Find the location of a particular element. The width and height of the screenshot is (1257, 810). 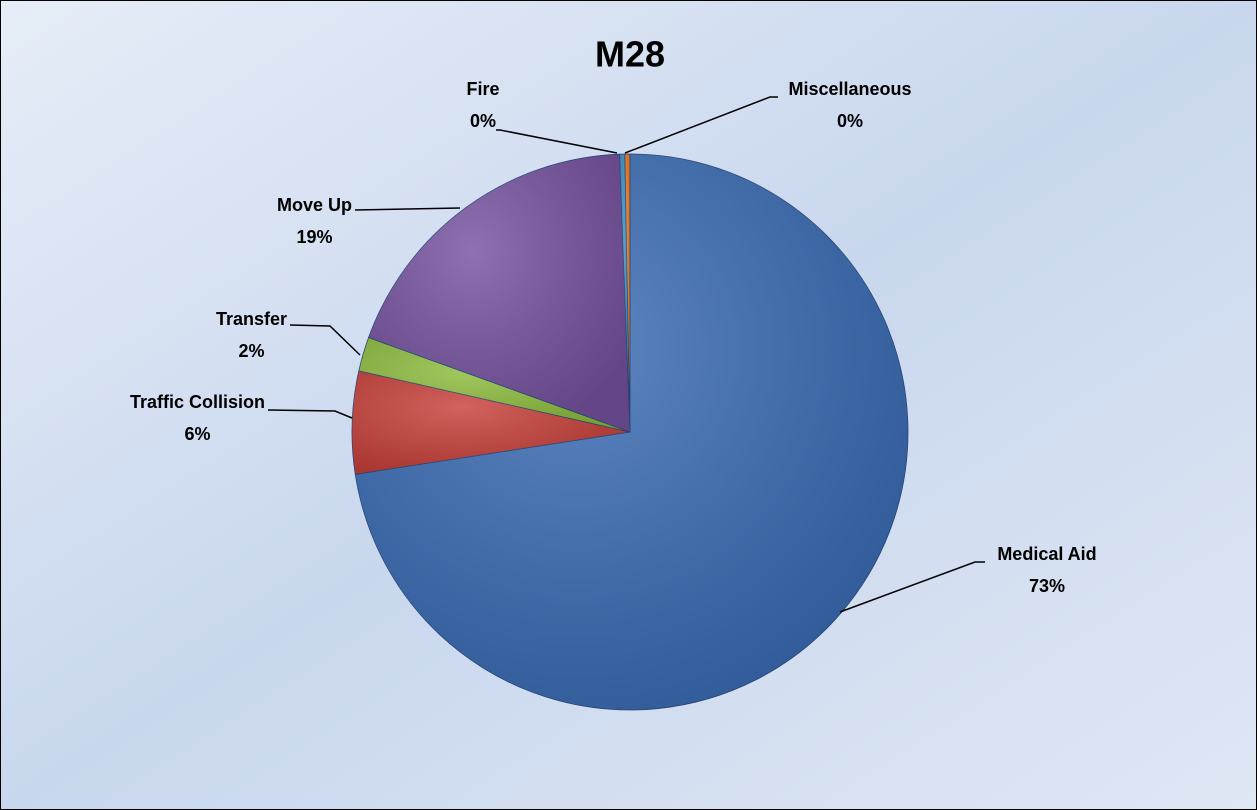

slice-label: Medical Aid is located at coordinates (1046, 554).